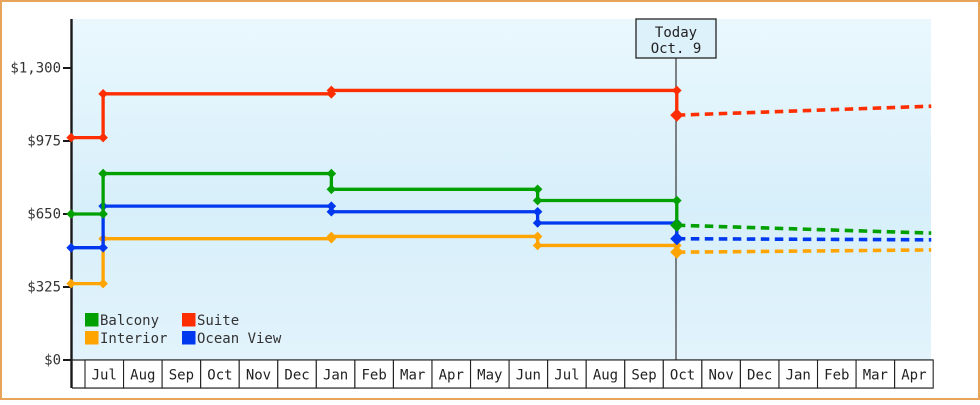 This screenshot has height=405, width=980. What do you see at coordinates (133, 339) in the screenshot?
I see `legend-label-interior: Interior` at bounding box center [133, 339].